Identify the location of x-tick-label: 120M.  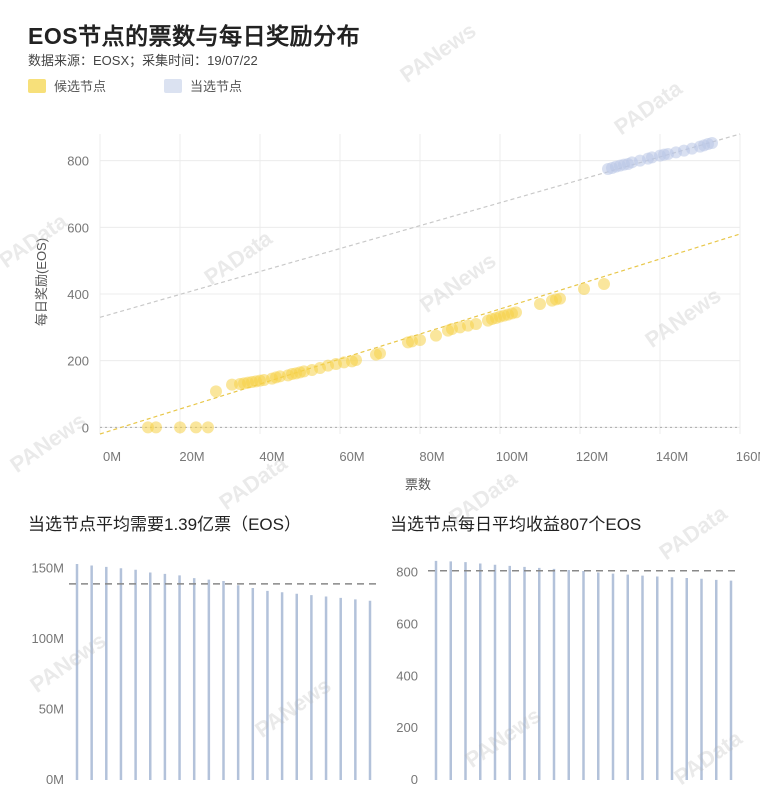
(592, 456).